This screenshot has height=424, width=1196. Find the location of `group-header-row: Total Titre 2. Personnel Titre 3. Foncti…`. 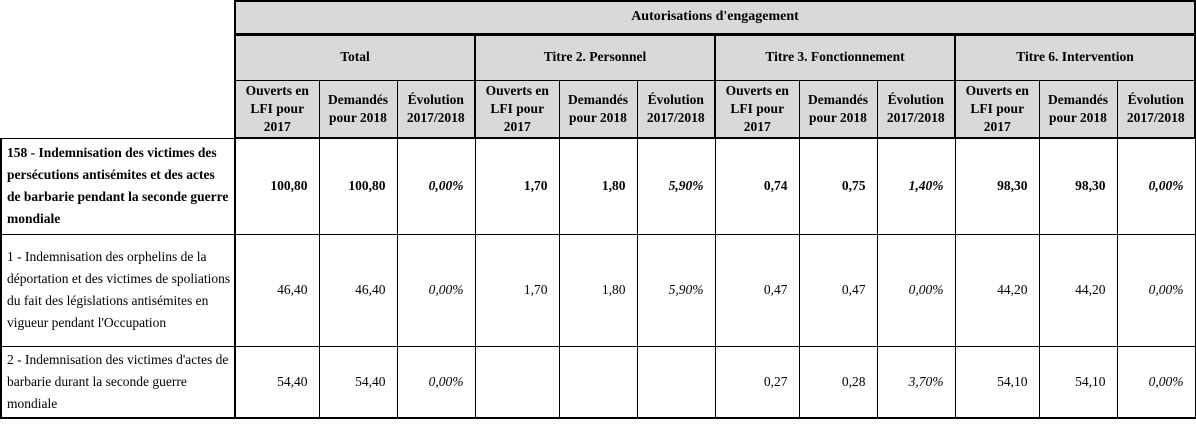

group-header-row: Total Titre 2. Personnel Titre 3. Foncti… is located at coordinates (598, 57).